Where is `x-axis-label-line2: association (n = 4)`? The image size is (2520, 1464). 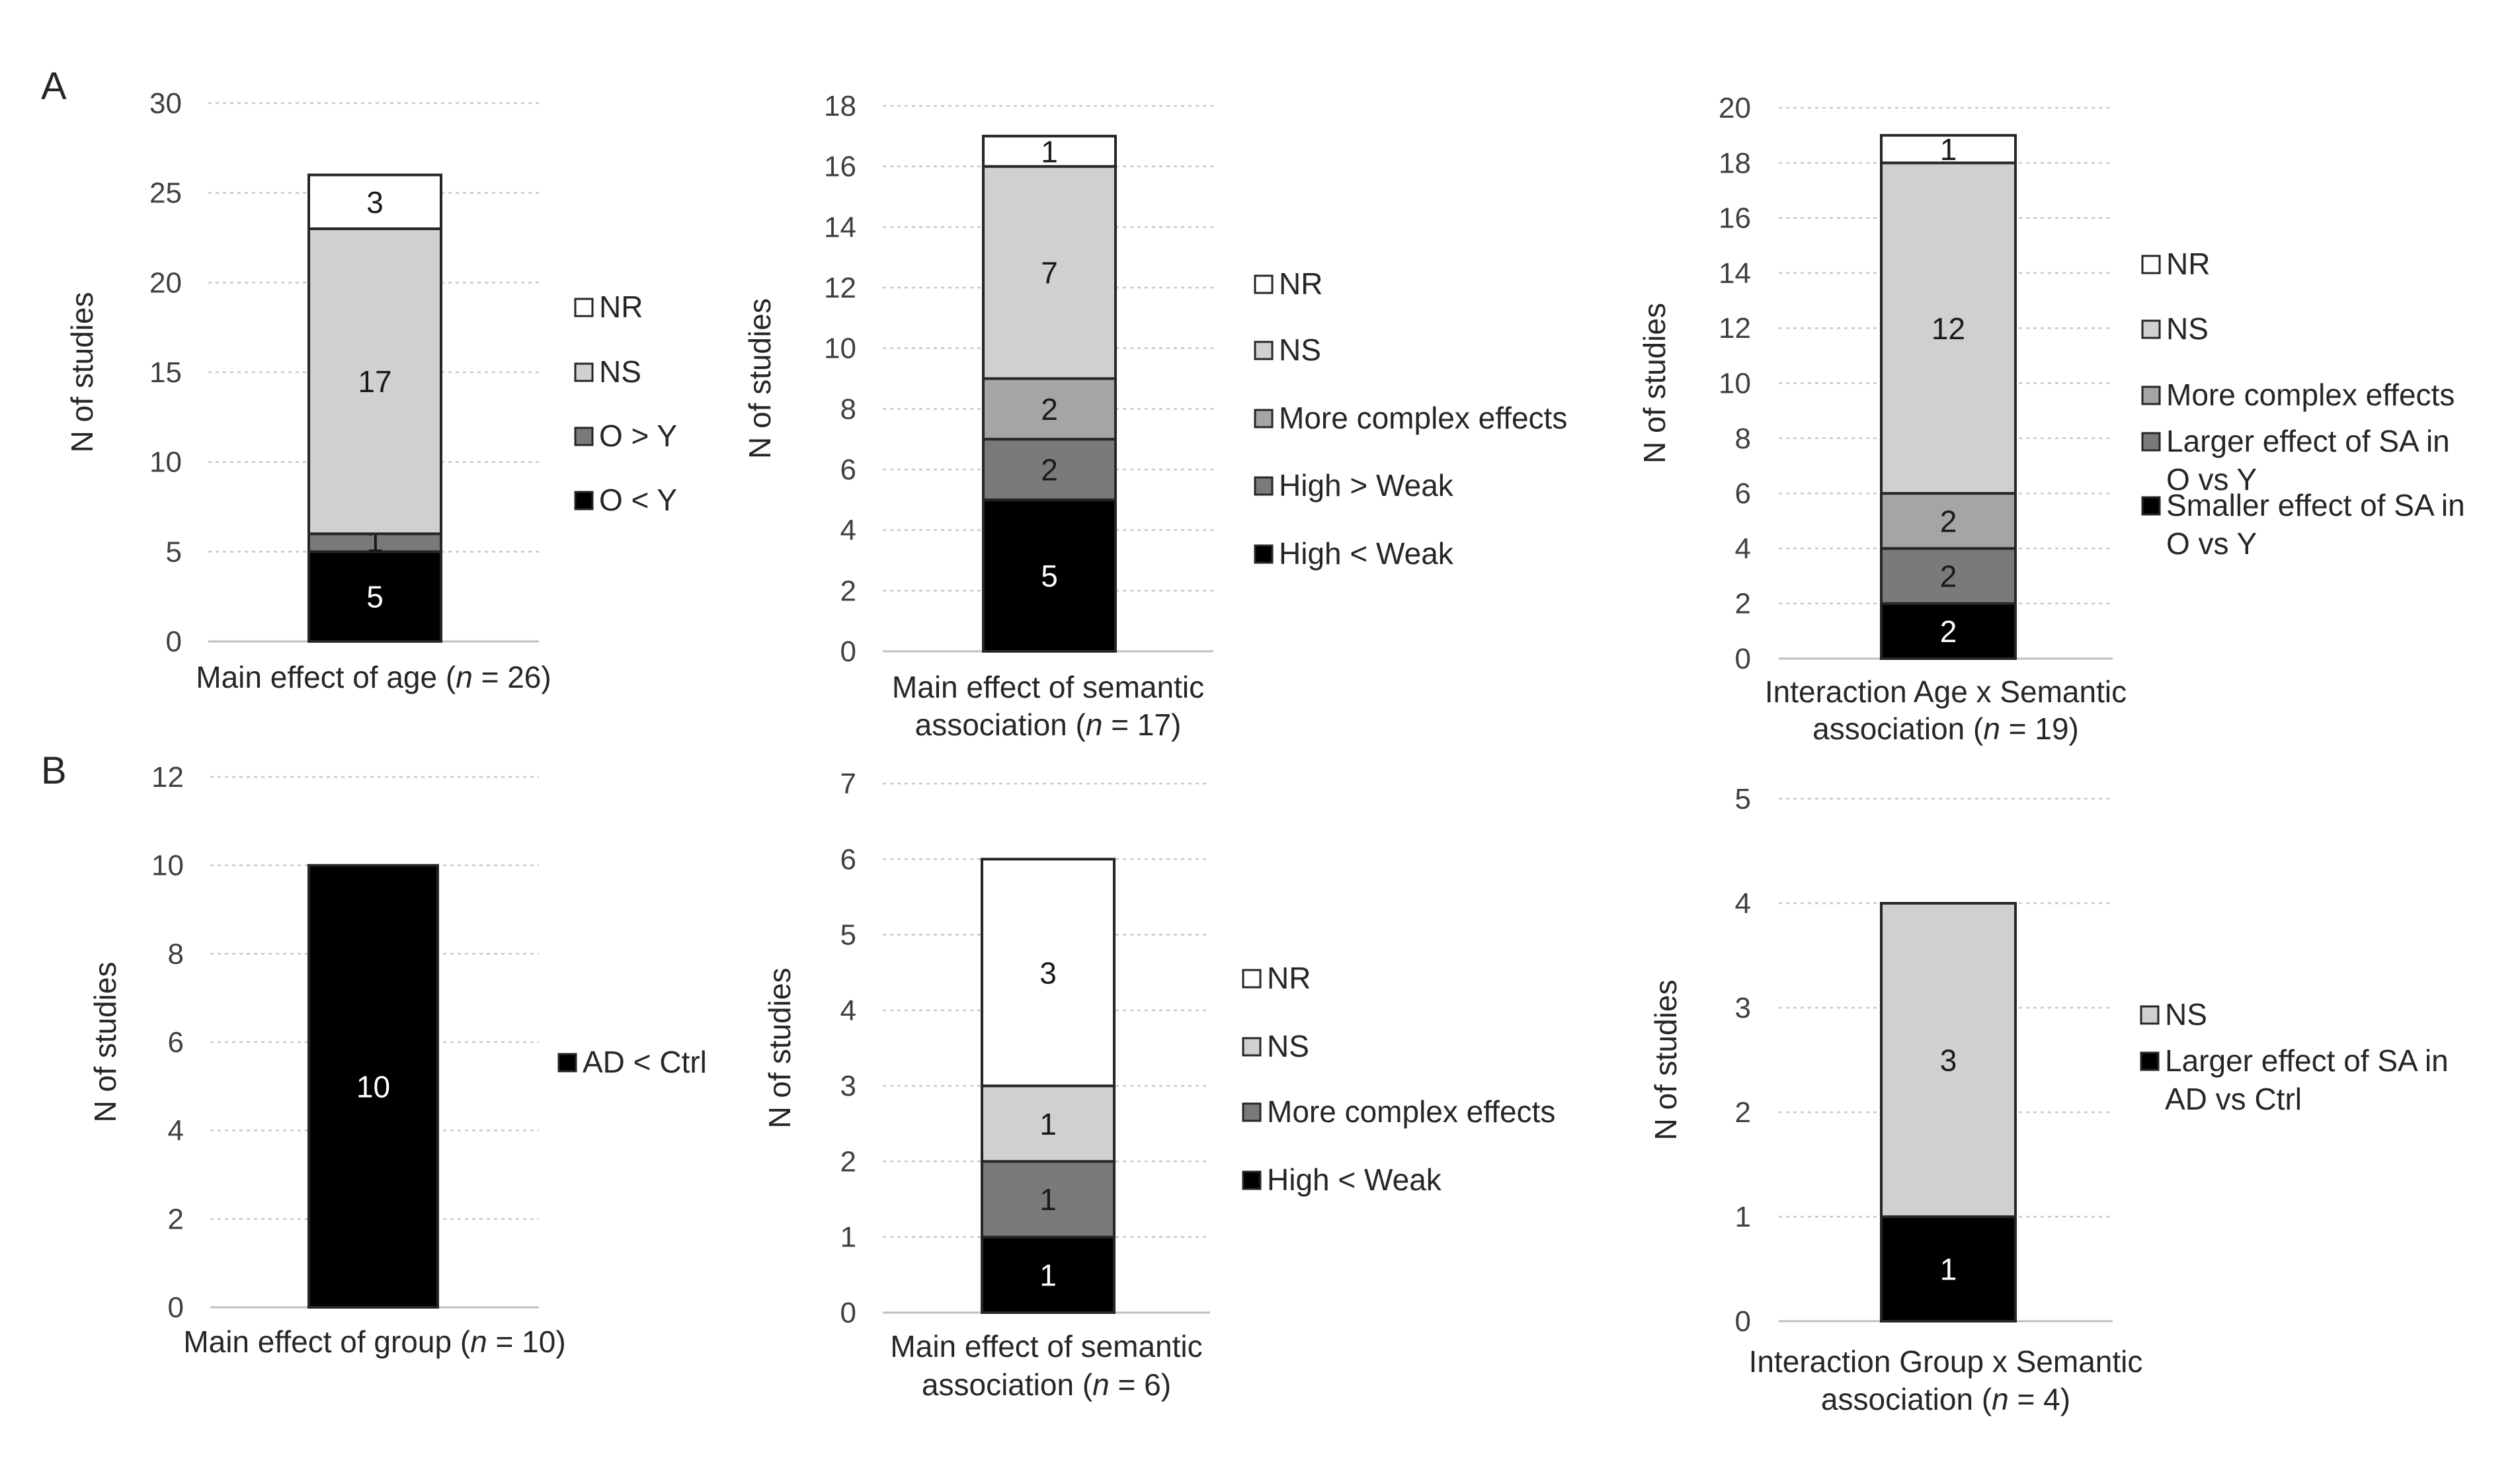 x-axis-label-line2: association (n = 4) is located at coordinates (1945, 1399).